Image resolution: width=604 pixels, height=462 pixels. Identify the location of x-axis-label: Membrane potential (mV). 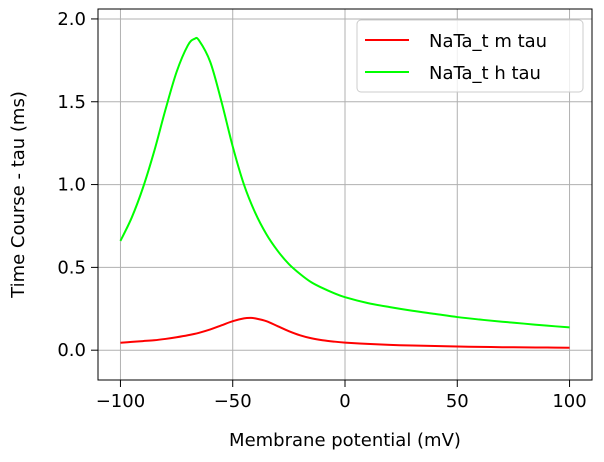
(345, 440).